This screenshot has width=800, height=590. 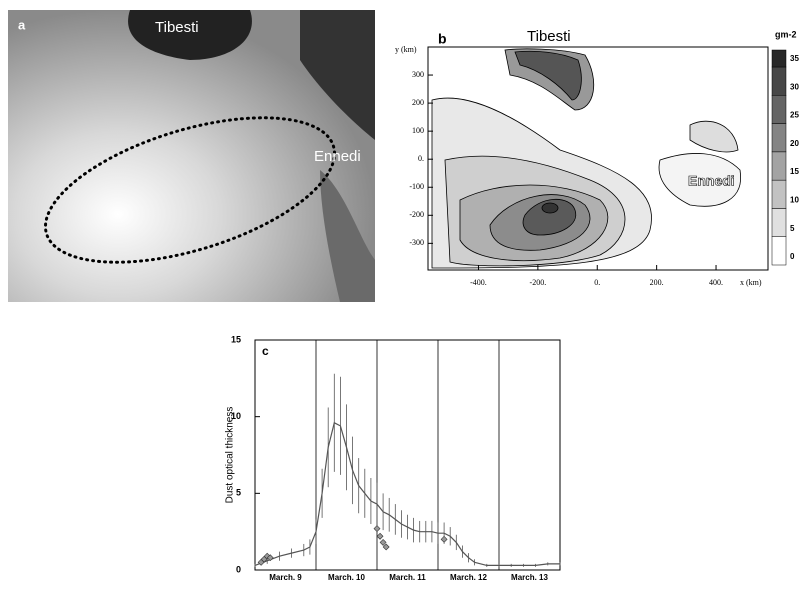 What do you see at coordinates (442, 39) in the screenshot?
I see `panel-letter: b` at bounding box center [442, 39].